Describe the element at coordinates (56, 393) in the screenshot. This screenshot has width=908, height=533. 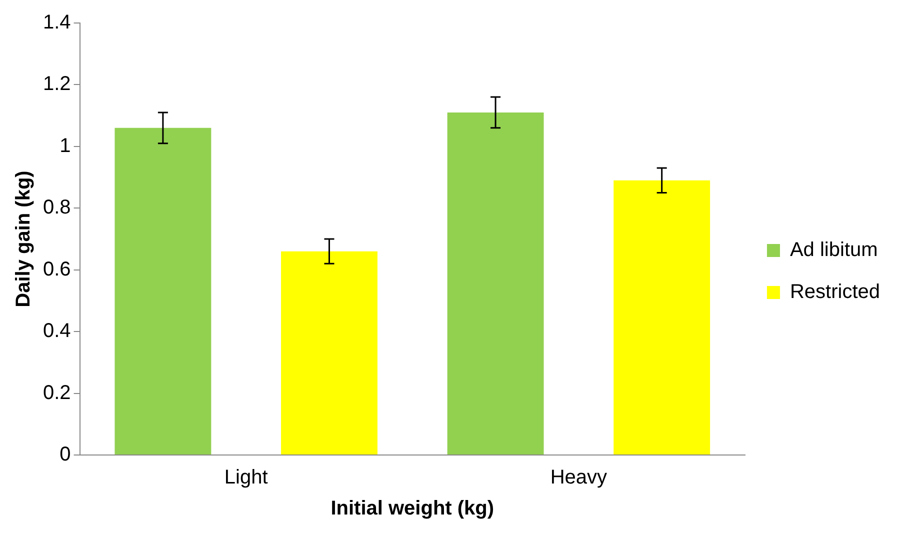
I see `y-tick-label: 0.2` at that location.